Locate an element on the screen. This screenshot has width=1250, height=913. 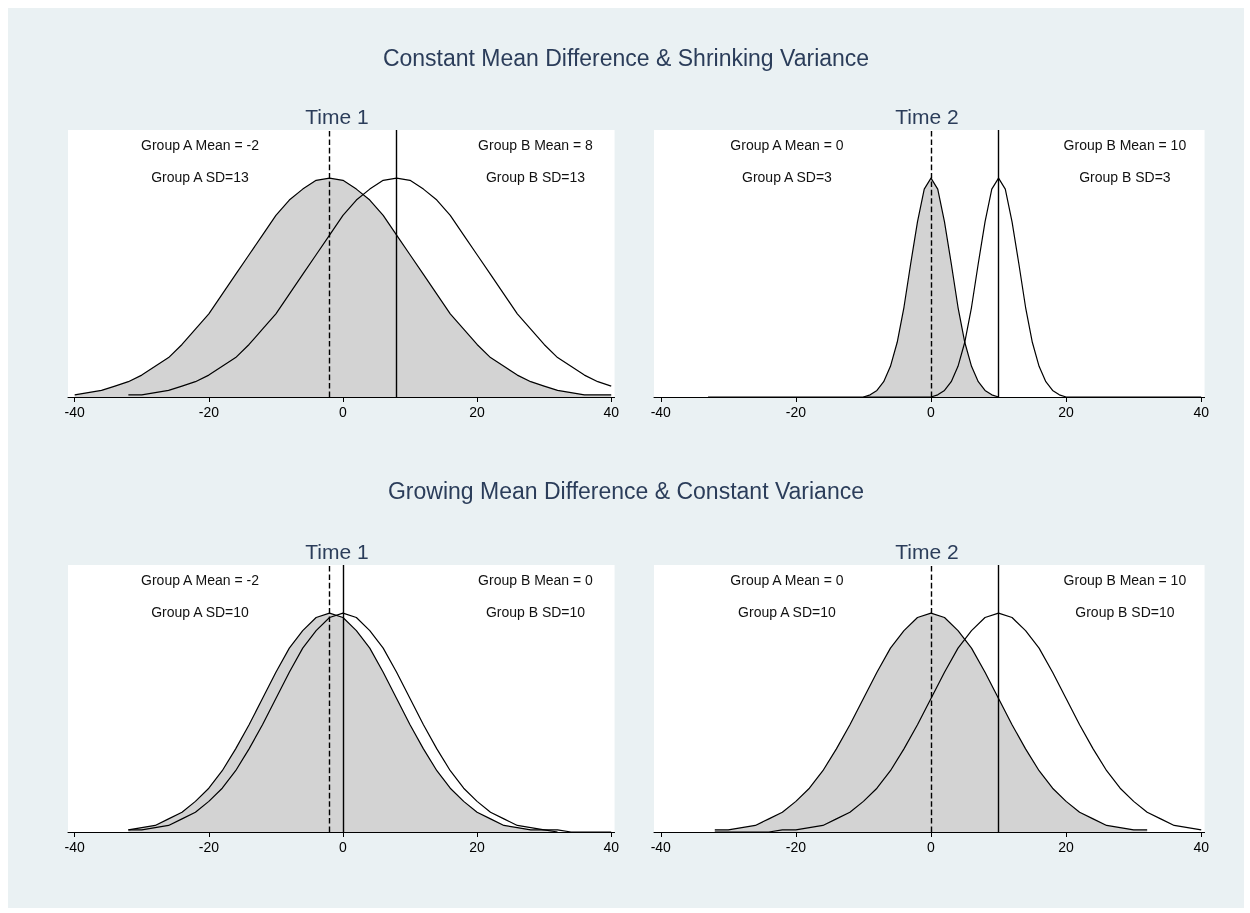
text: Constant Mean Difference & Shrinking Variance is located at coordinates (626, 58).